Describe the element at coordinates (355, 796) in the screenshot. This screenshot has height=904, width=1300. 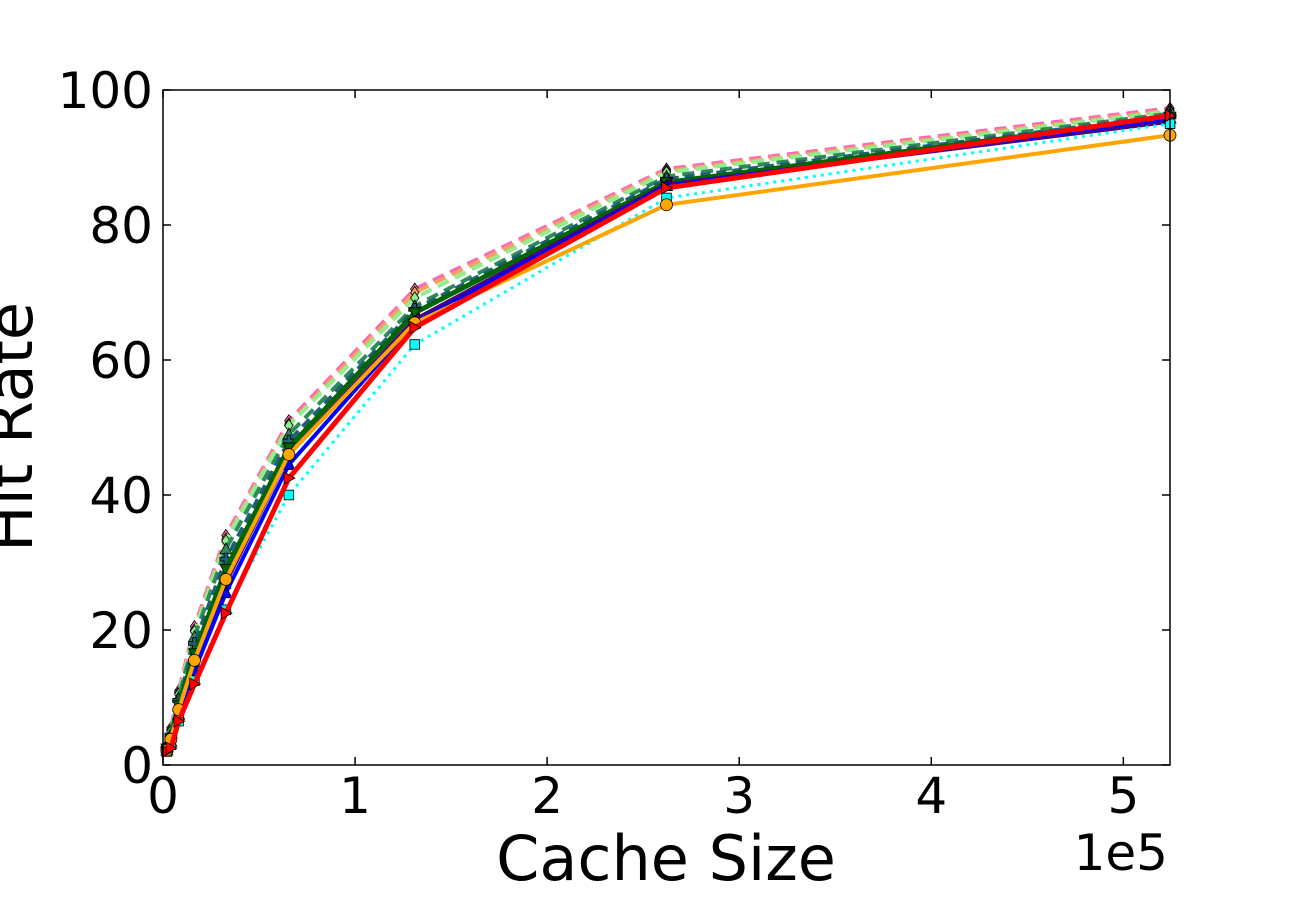
I see `x-tick-label: 1` at that location.